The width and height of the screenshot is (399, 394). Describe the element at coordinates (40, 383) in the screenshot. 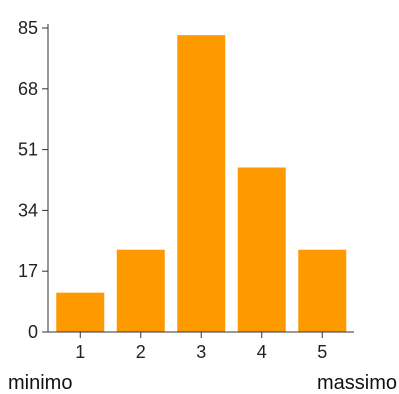

I see `x-axis-min-label: minimo` at that location.